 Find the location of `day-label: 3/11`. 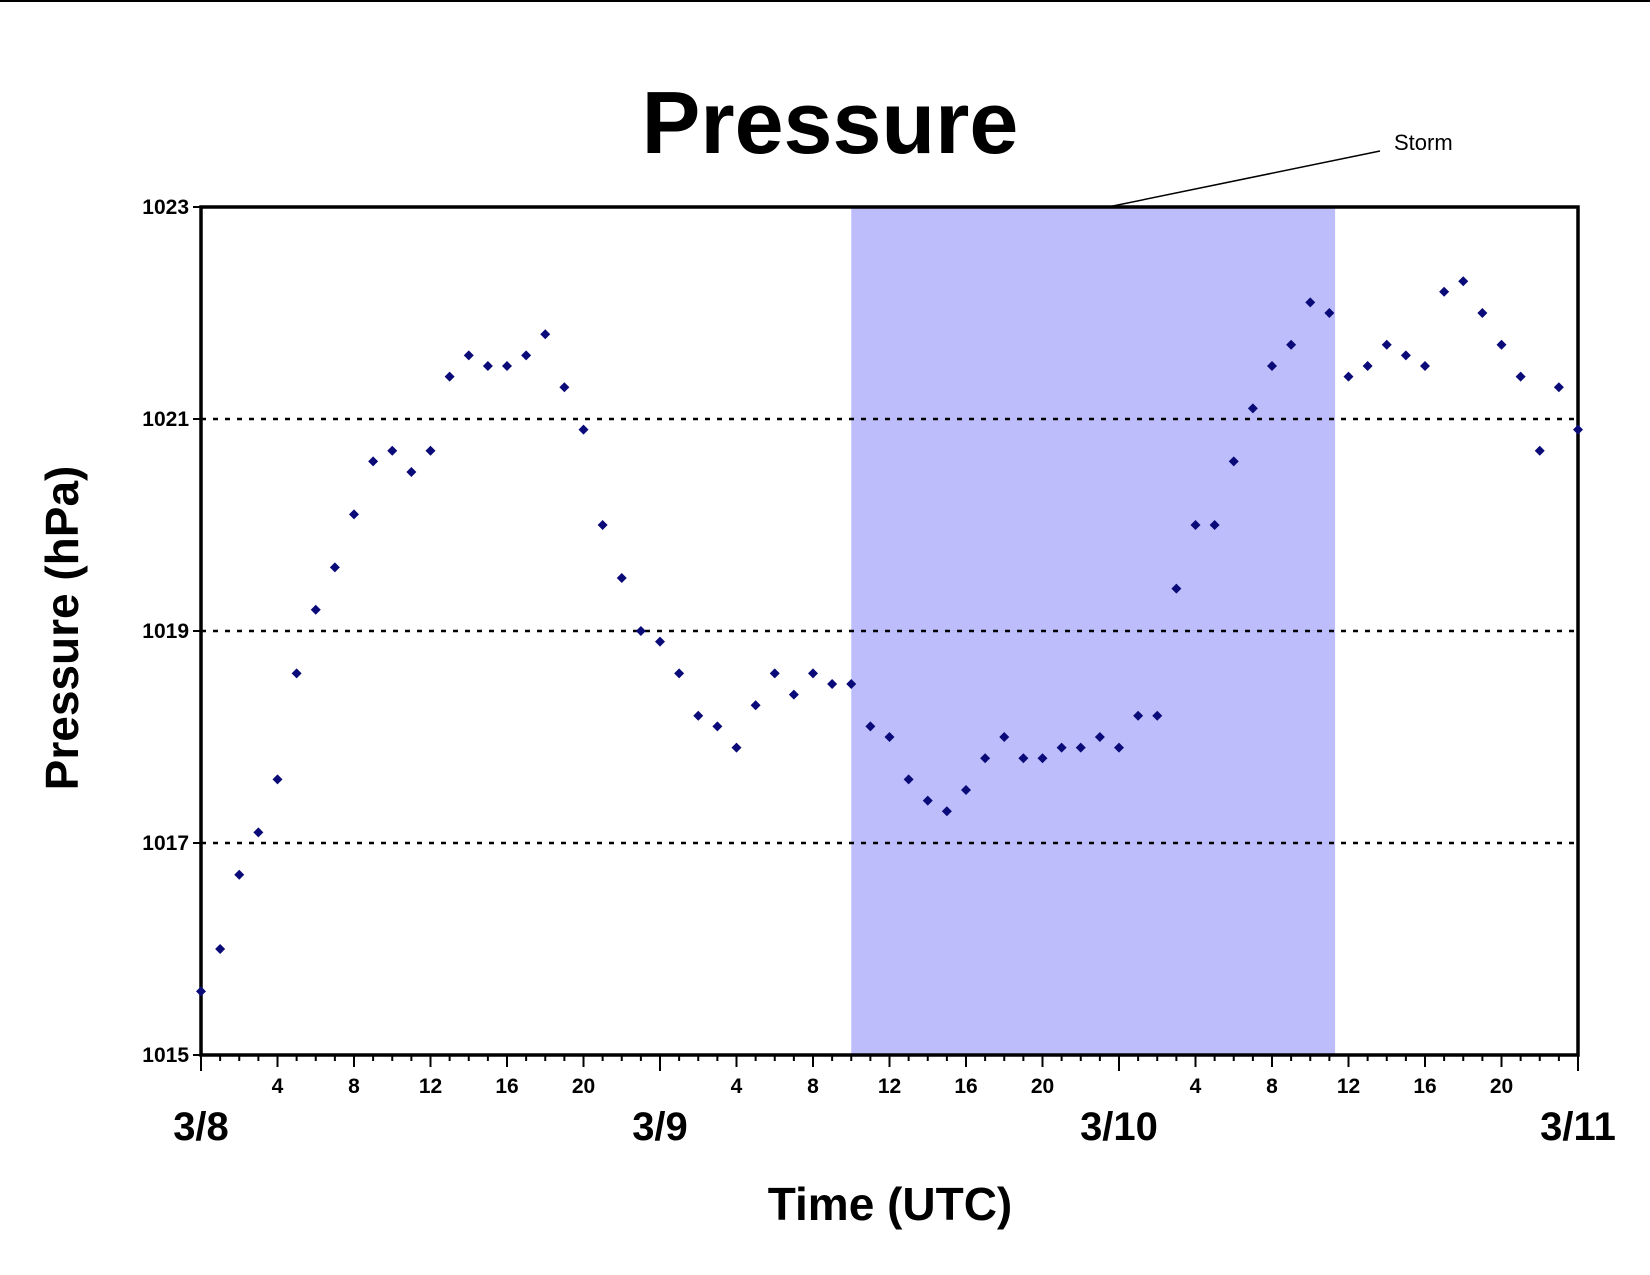

day-label: 3/11 is located at coordinates (1578, 1127).